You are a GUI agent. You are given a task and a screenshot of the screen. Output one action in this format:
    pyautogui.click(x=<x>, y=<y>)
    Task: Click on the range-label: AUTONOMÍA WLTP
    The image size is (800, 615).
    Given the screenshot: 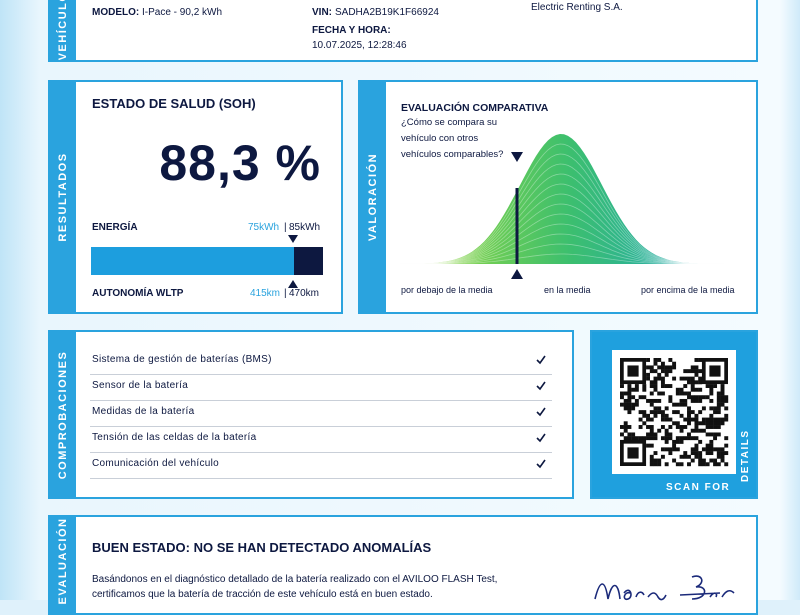 What is the action you would take?
    pyautogui.click(x=138, y=293)
    